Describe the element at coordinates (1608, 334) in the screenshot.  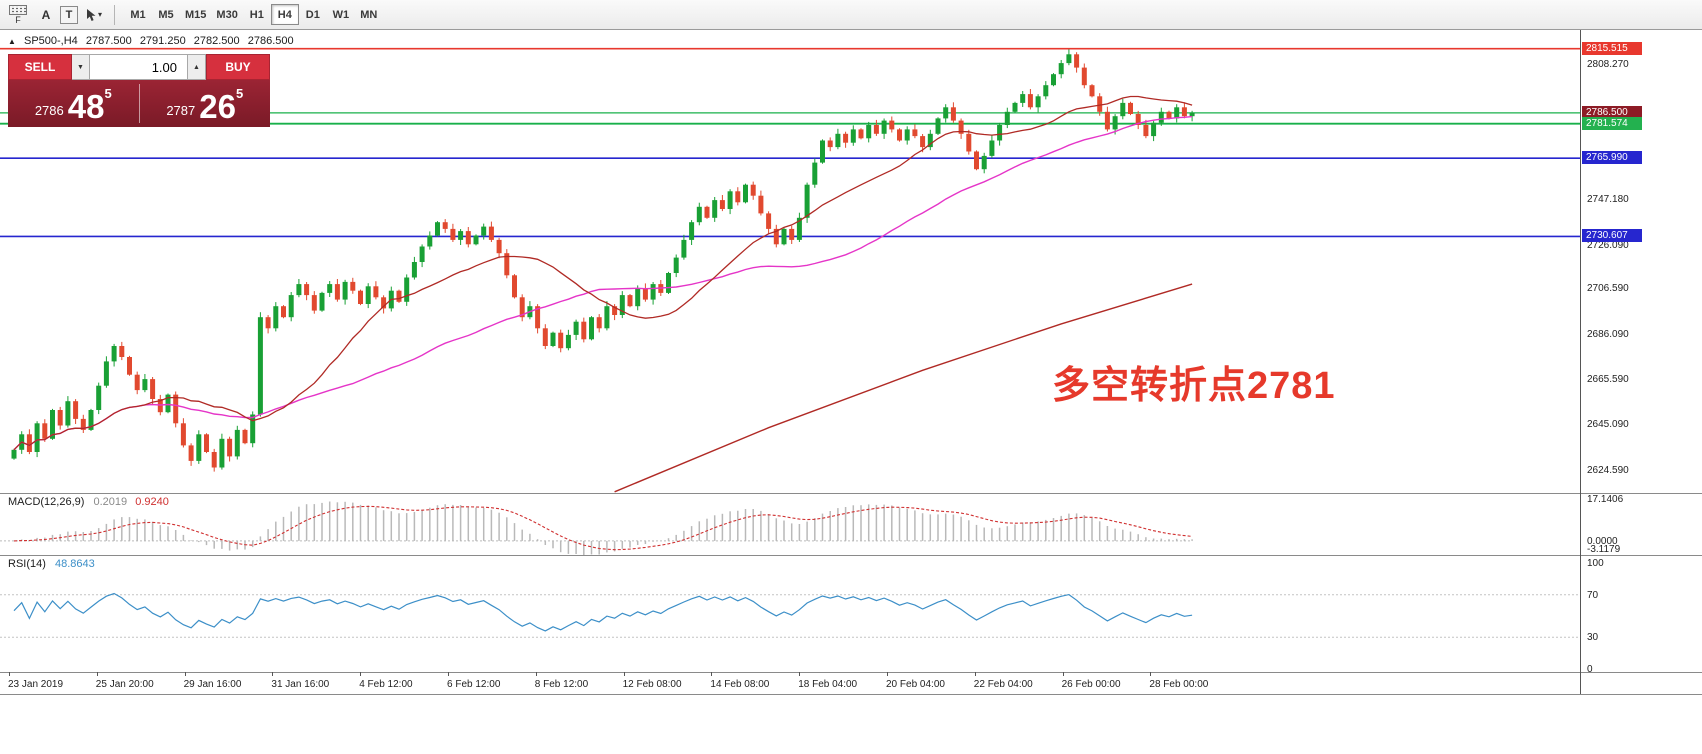
I see `price-axis-label: 2686.090` at that location.